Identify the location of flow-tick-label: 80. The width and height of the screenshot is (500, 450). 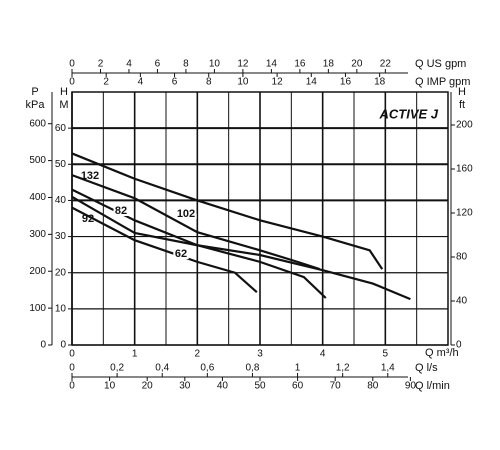
(373, 386).